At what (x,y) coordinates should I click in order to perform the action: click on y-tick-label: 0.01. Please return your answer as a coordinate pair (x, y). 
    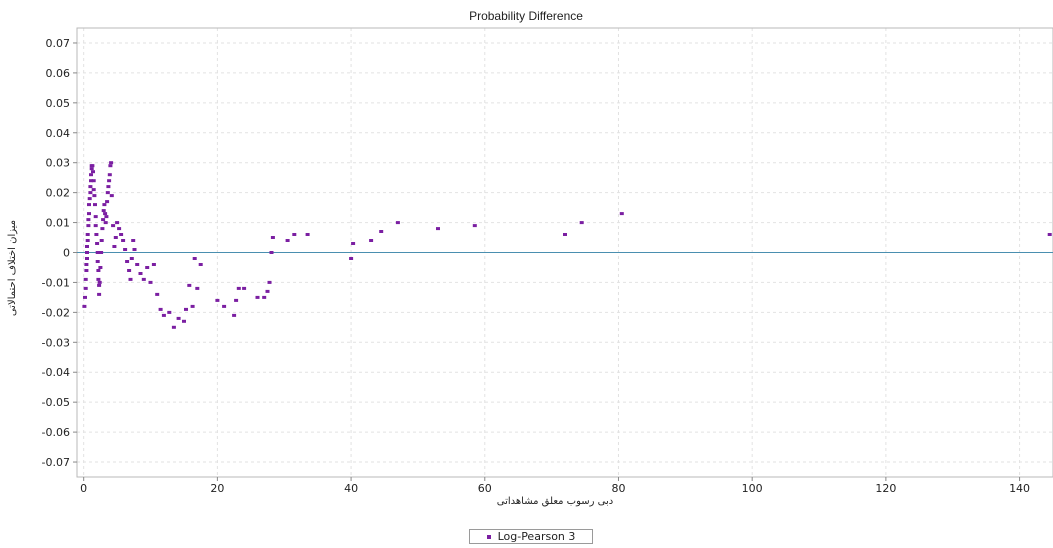
    Looking at the image, I should click on (58, 223).